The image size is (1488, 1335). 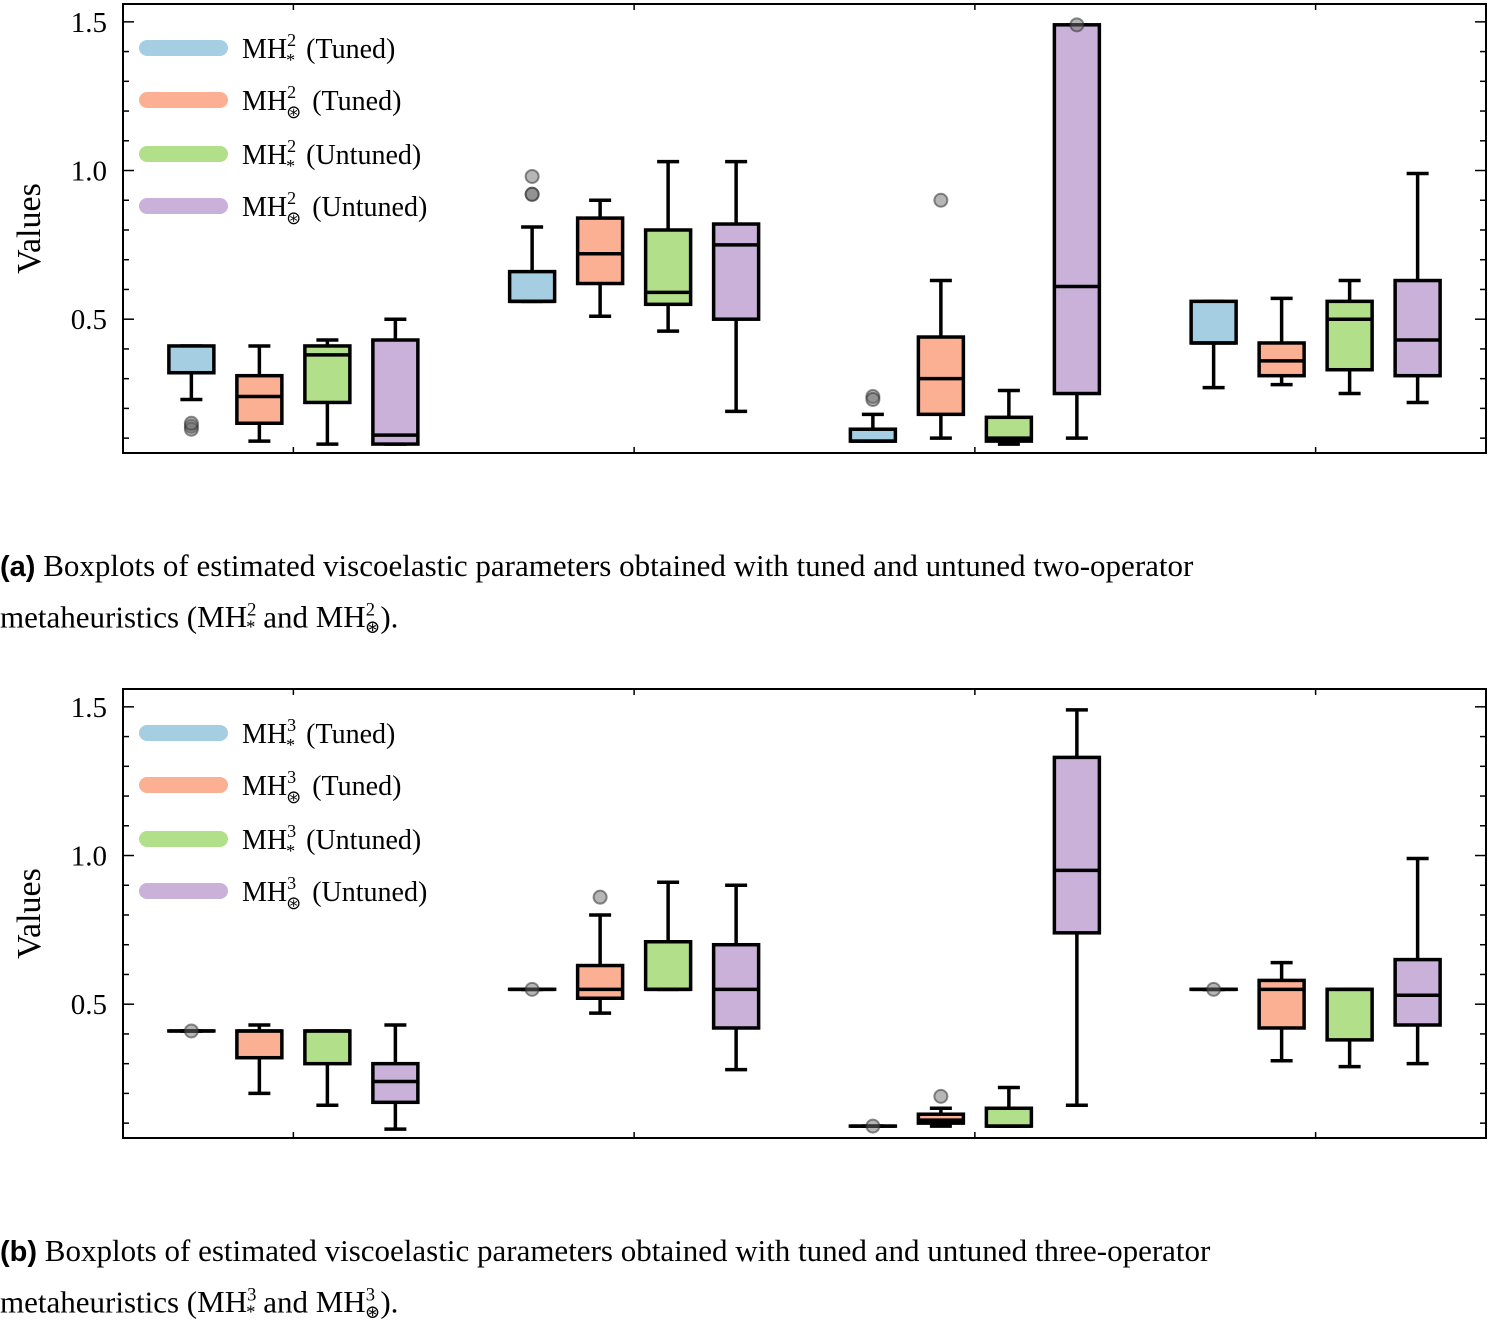 What do you see at coordinates (321, 787) in the screenshot?
I see `legend-entry: MH3⊛ (Tuned)` at bounding box center [321, 787].